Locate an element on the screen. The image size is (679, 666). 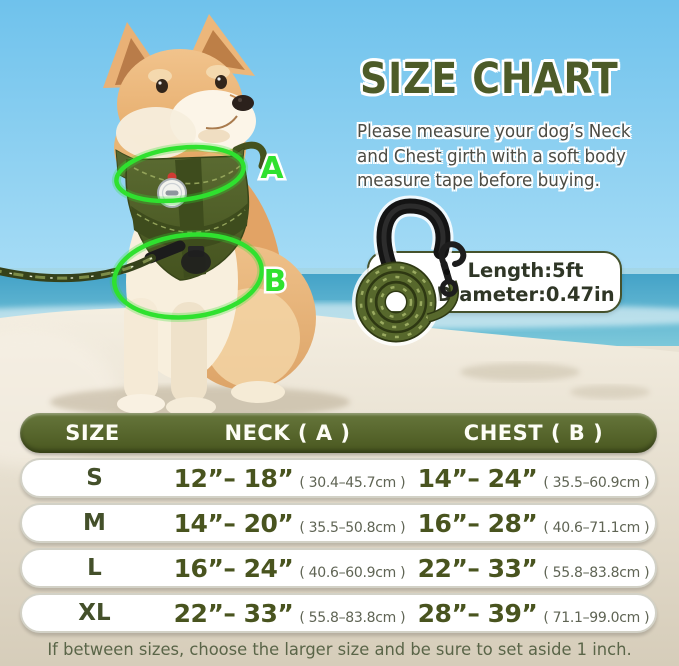
chest-measure-ellipse is located at coordinates (188, 276).